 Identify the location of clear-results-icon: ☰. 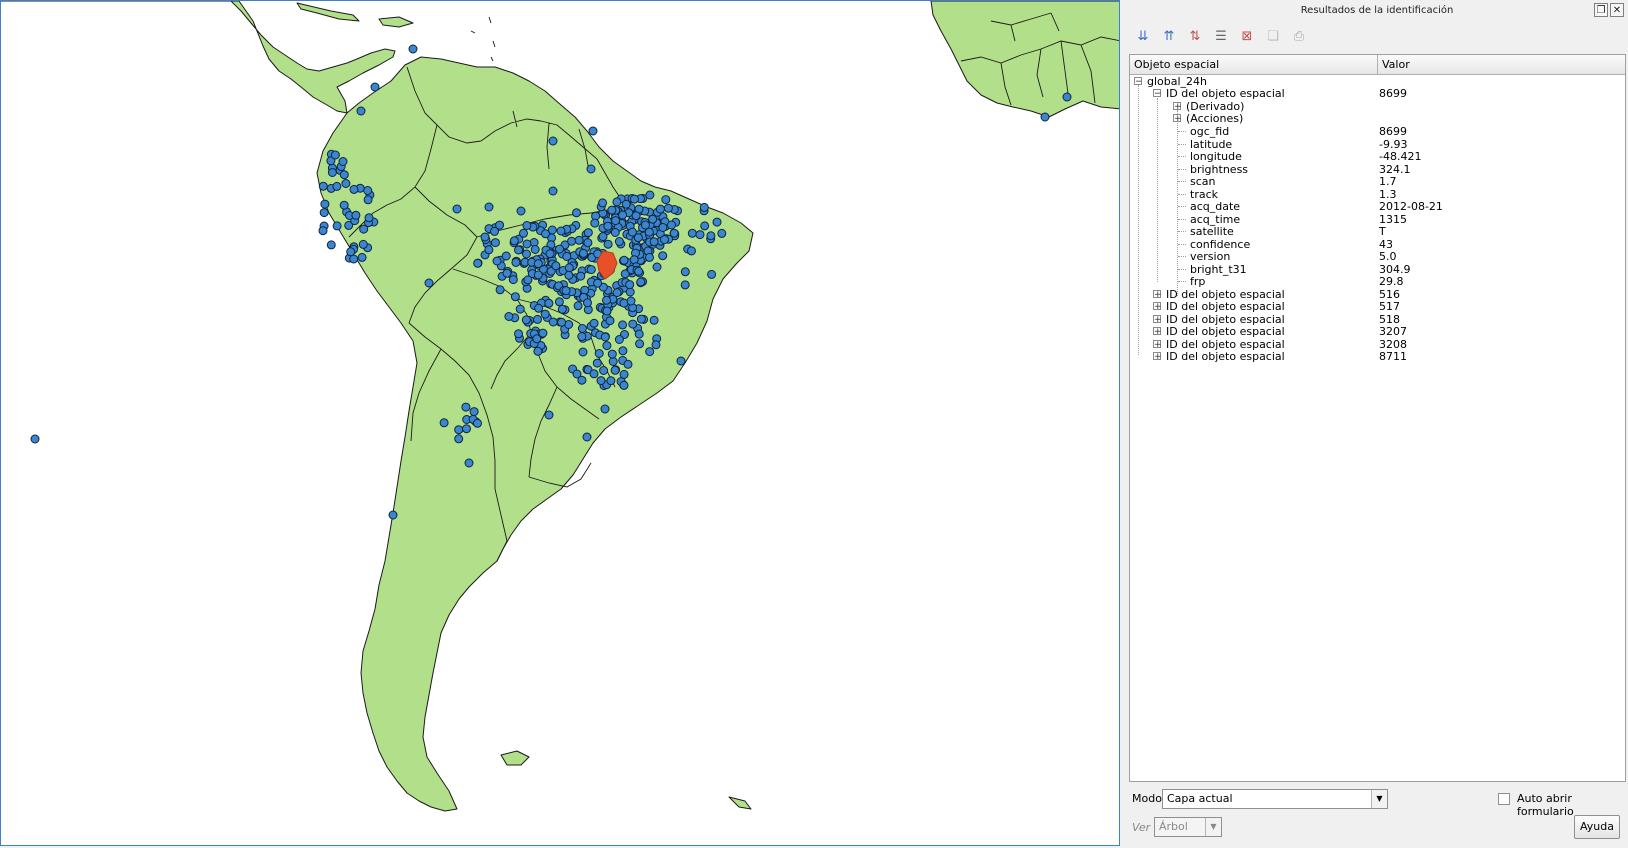
(1221, 36).